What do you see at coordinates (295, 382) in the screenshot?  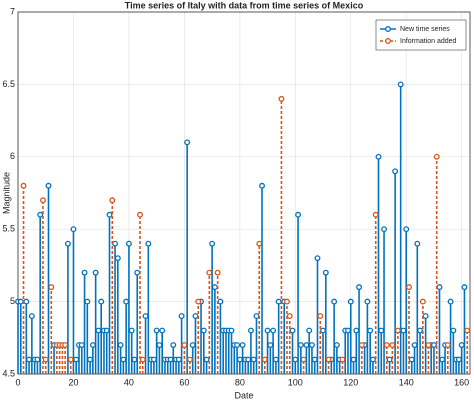 I see `x-tick-label: 100` at bounding box center [295, 382].